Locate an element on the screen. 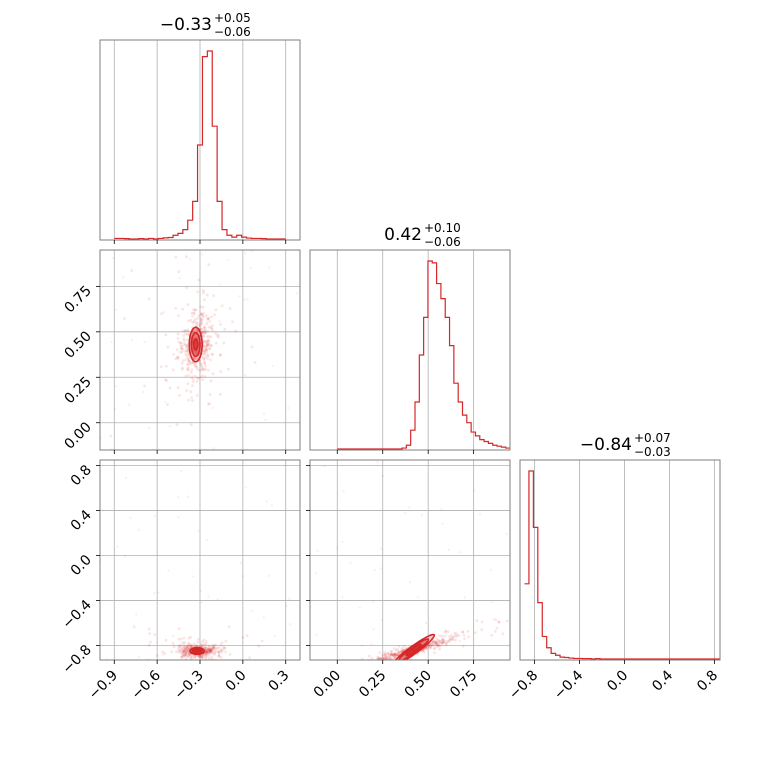  panel-title: −0.84 +0.07−0.03 is located at coordinates (625, 445).